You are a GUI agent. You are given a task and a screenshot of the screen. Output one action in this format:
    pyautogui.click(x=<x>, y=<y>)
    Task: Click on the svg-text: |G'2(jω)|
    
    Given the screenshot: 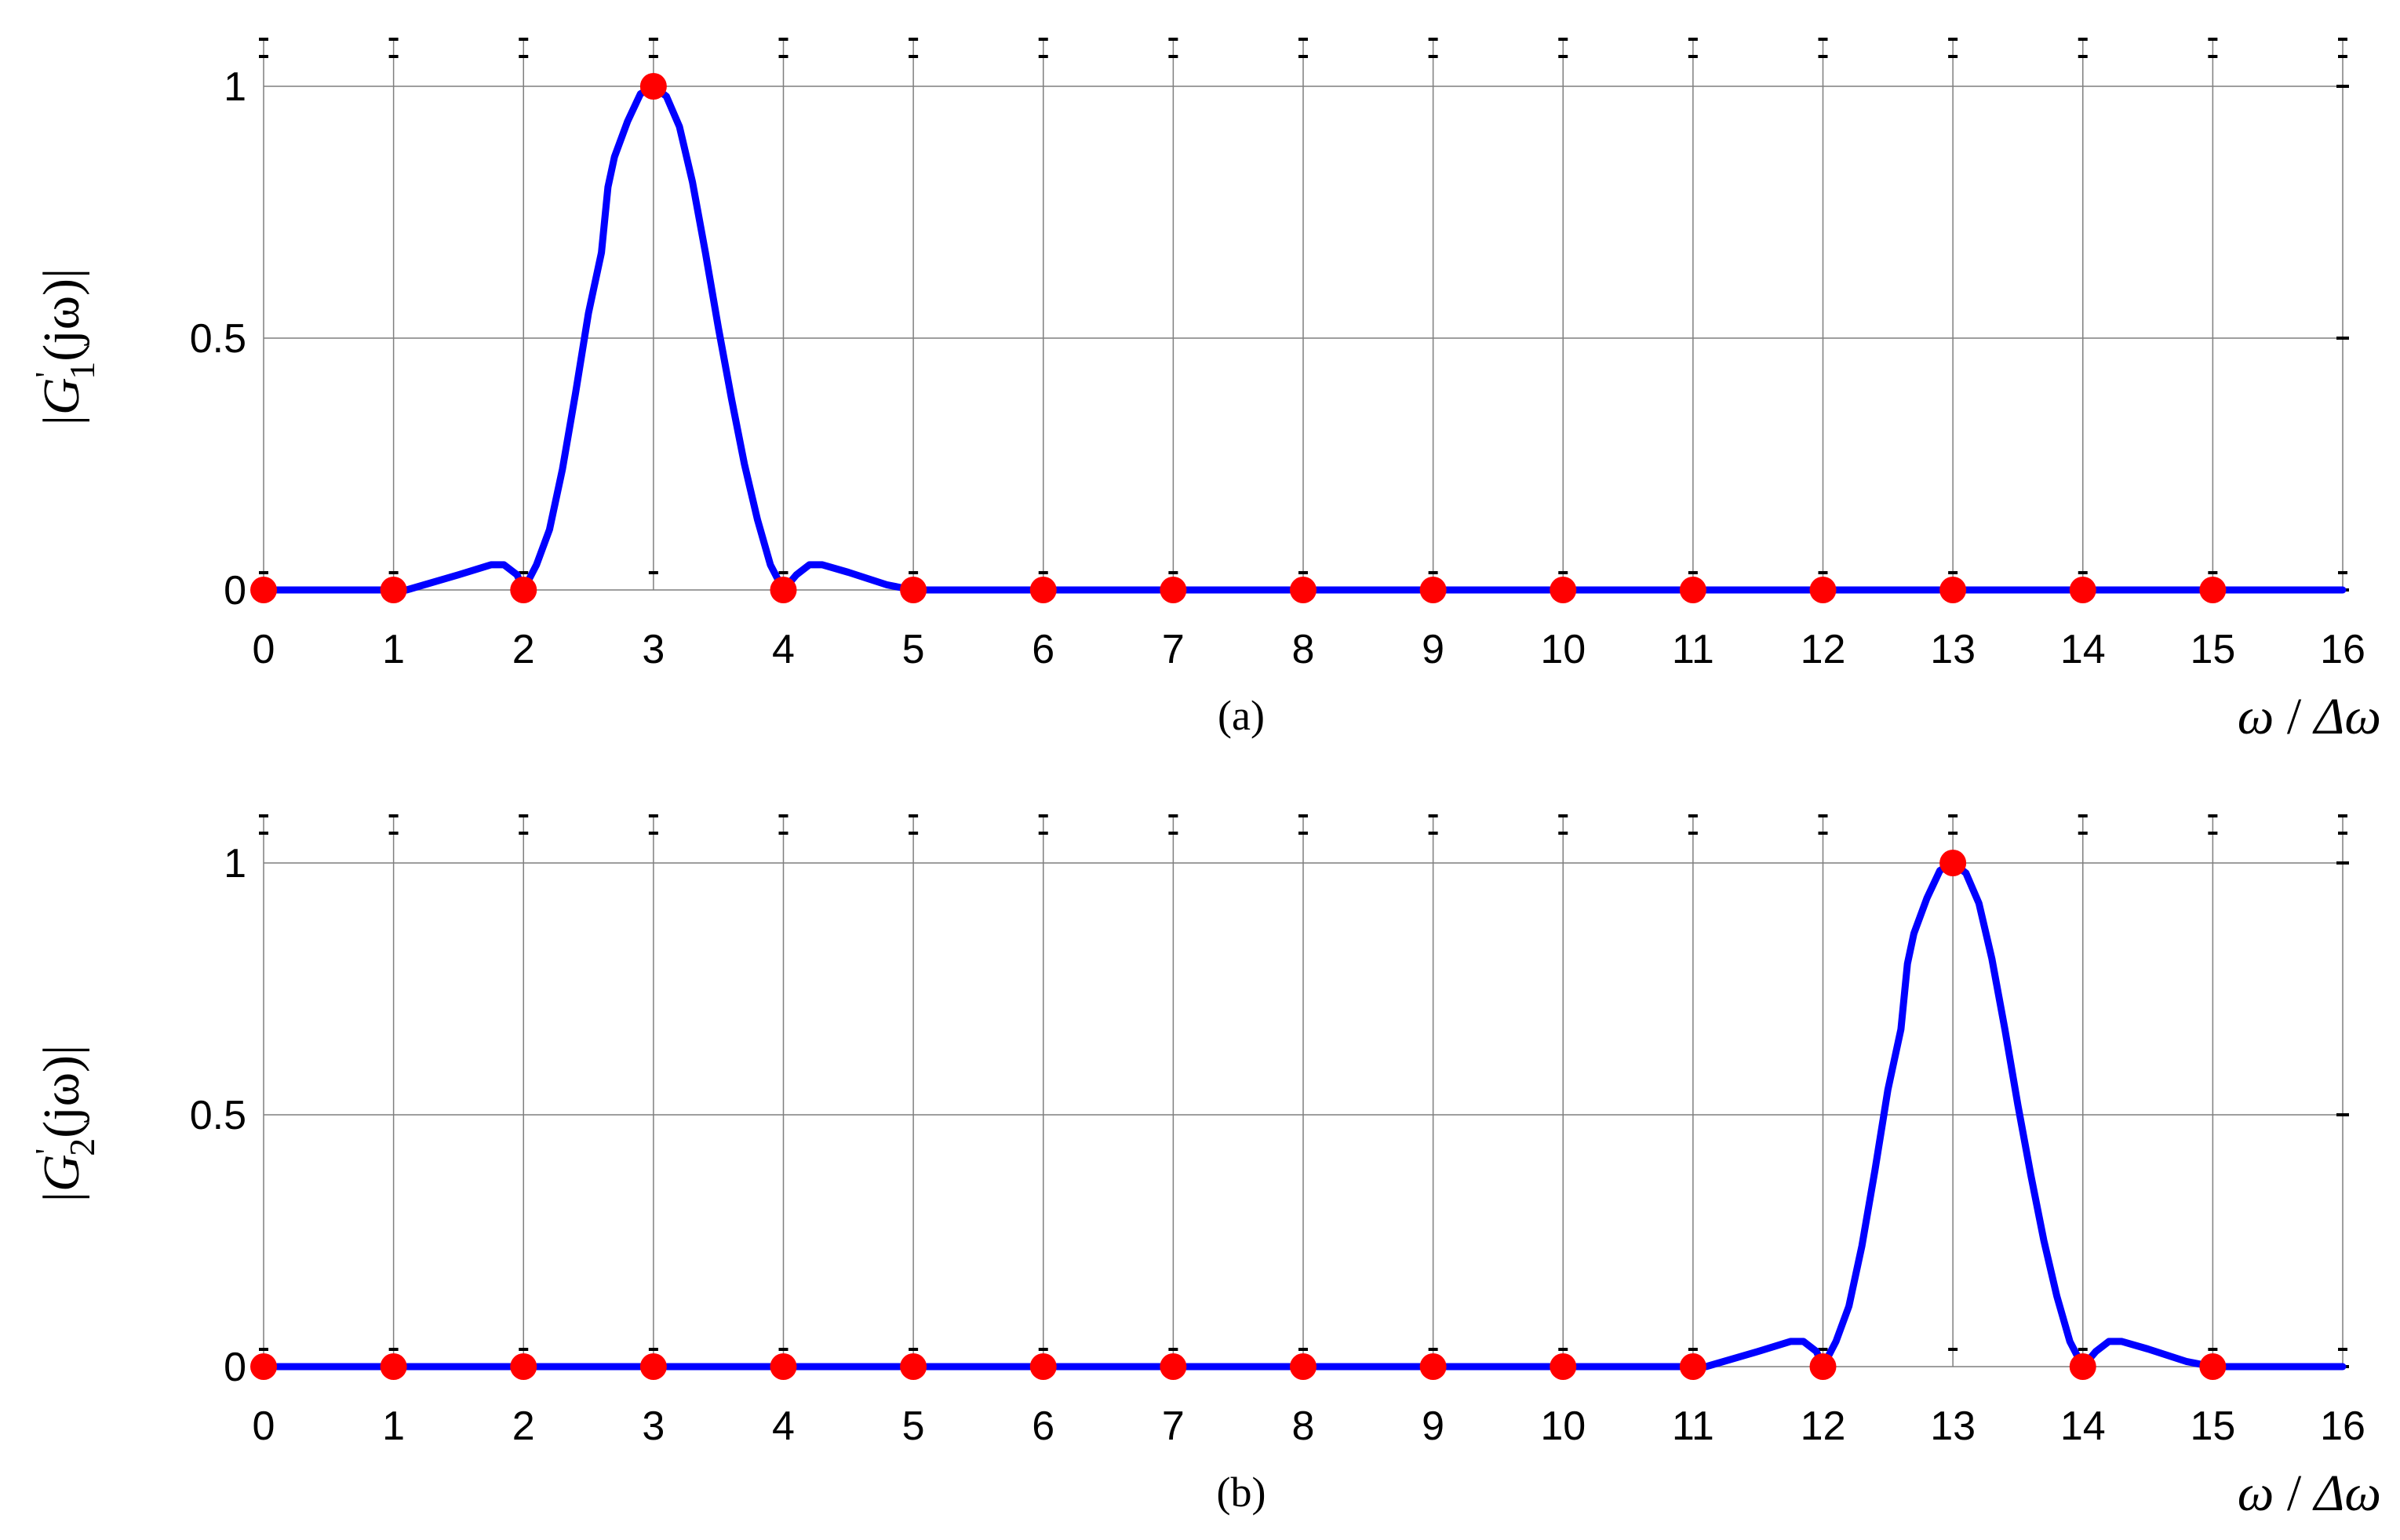 What is the action you would take?
    pyautogui.click(x=66, y=1123)
    